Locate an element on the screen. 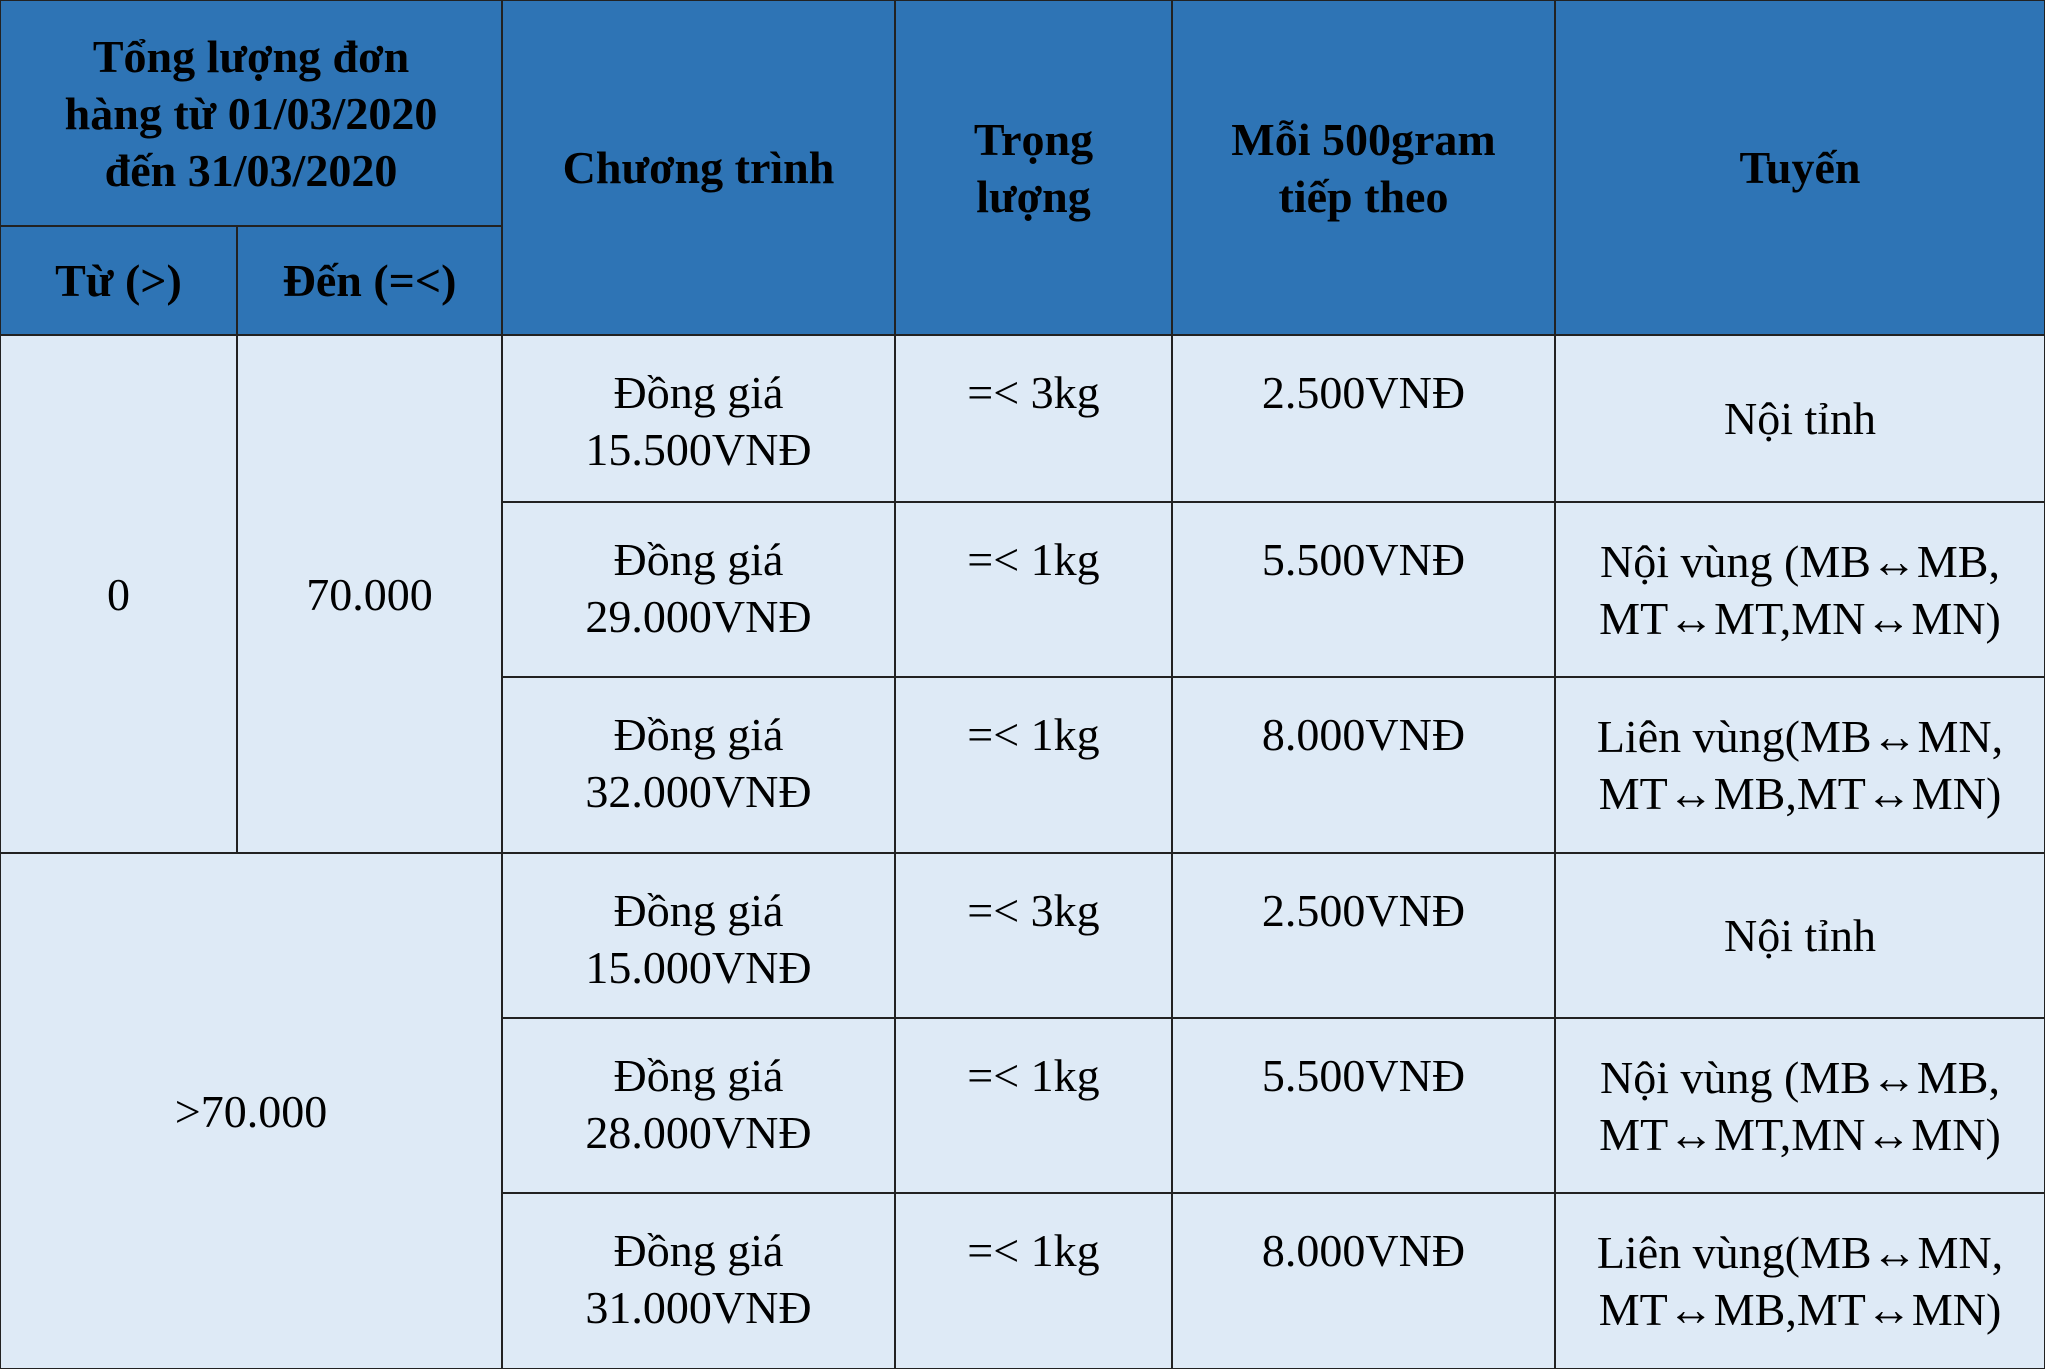 The height and width of the screenshot is (1369, 2045). cell-line: Tổng lượng đơn is located at coordinates (251, 56).